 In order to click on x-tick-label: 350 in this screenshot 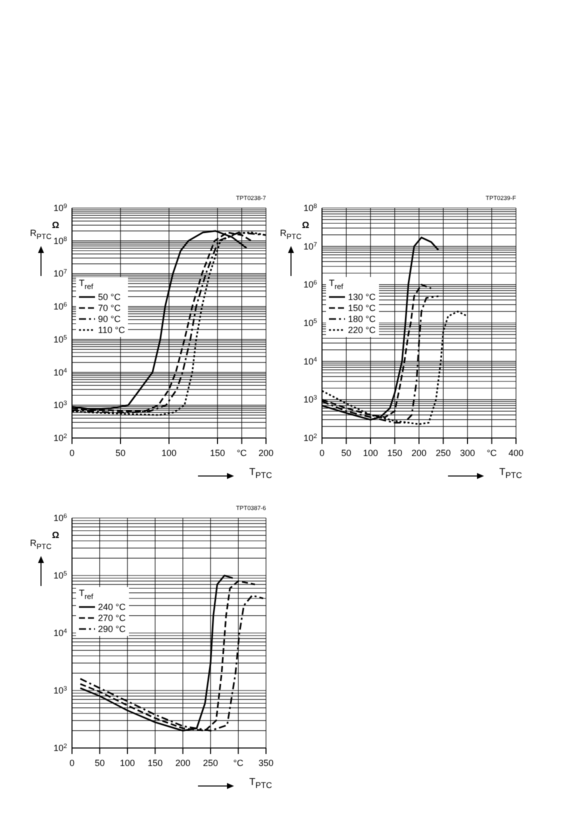, I will do `click(266, 763)`.